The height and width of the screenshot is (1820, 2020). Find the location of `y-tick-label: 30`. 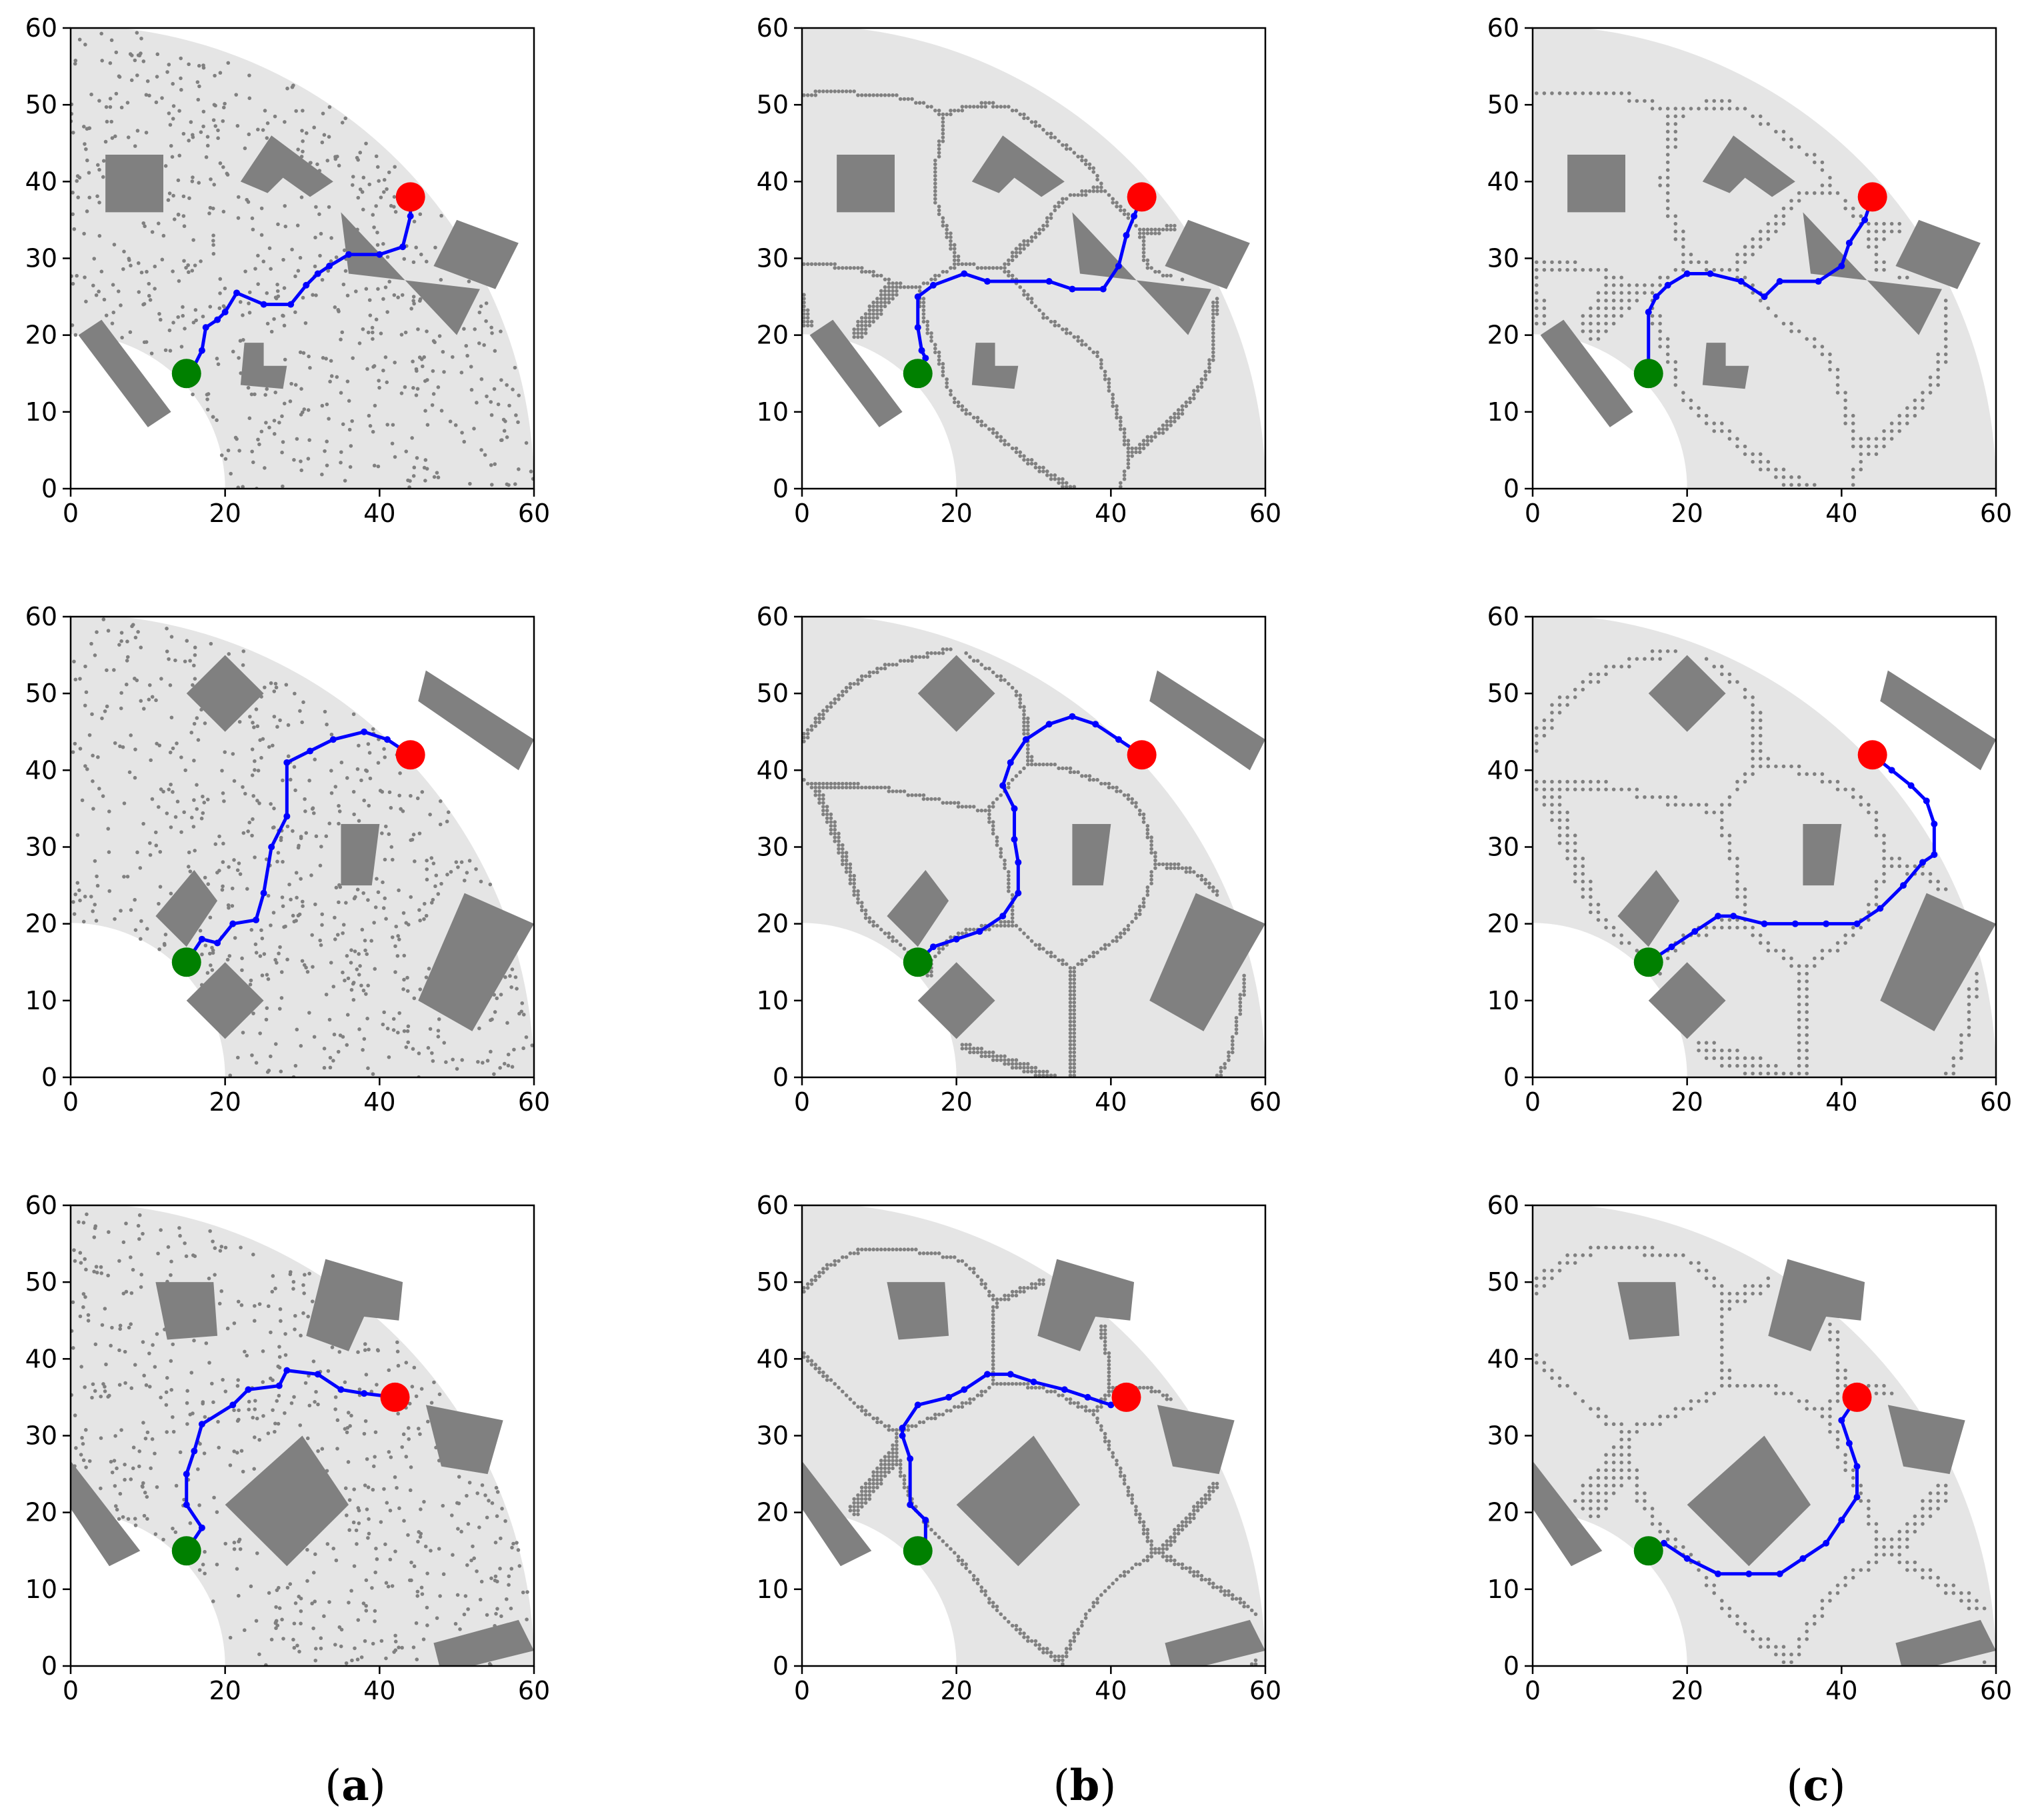

y-tick-label: 30 is located at coordinates (41, 847).